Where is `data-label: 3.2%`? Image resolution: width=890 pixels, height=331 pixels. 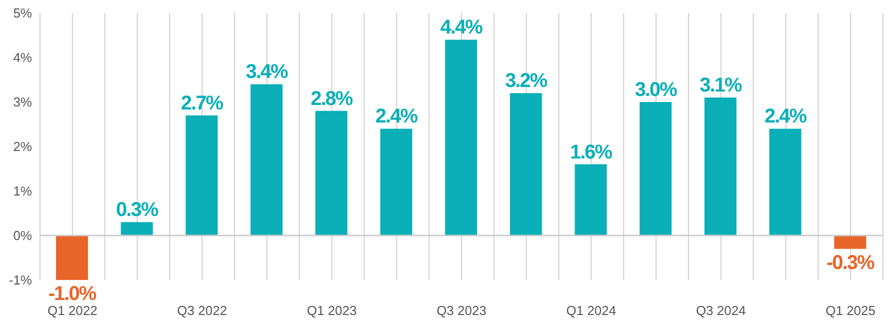 data-label: 3.2% is located at coordinates (526, 81).